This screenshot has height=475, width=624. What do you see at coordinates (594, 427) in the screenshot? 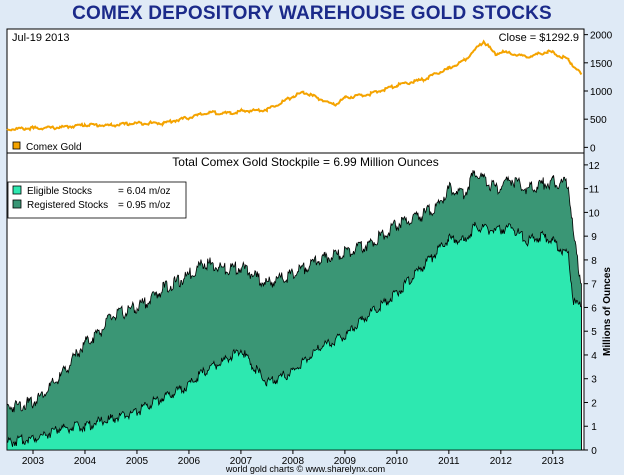
I see `bottom-y-tick-label: 1` at bounding box center [594, 427].